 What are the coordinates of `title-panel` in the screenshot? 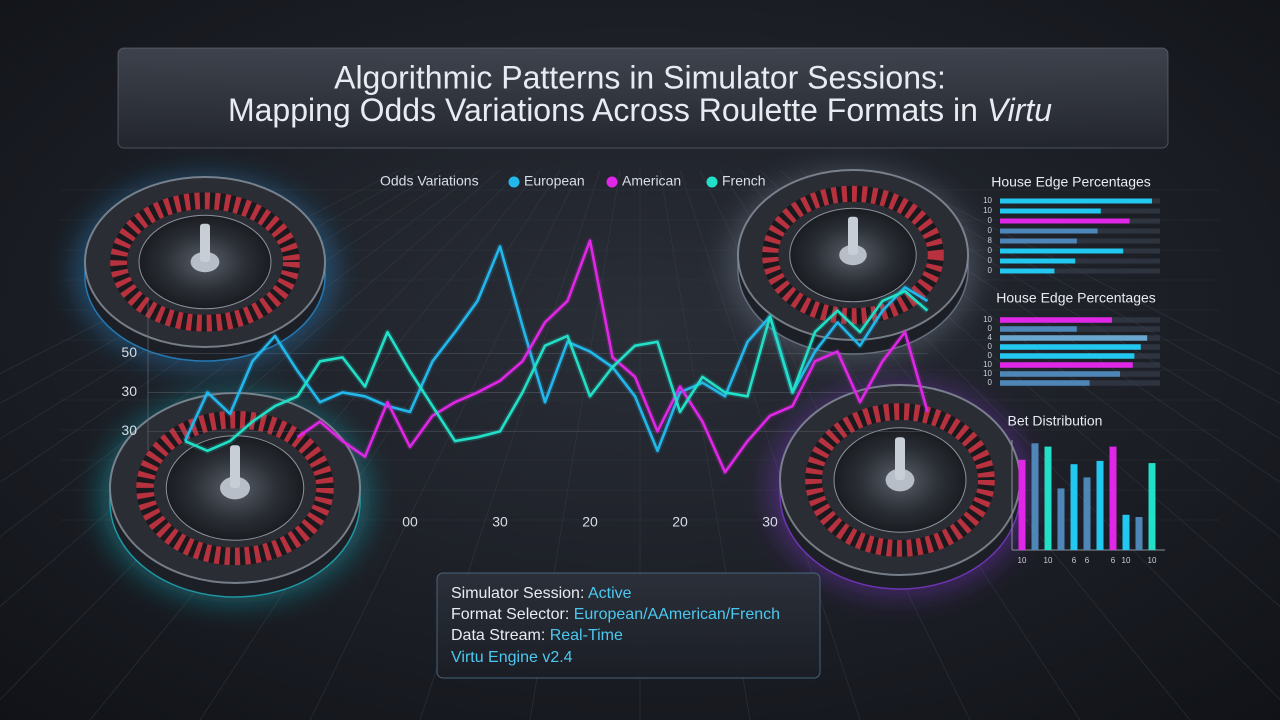 It's located at (643, 98).